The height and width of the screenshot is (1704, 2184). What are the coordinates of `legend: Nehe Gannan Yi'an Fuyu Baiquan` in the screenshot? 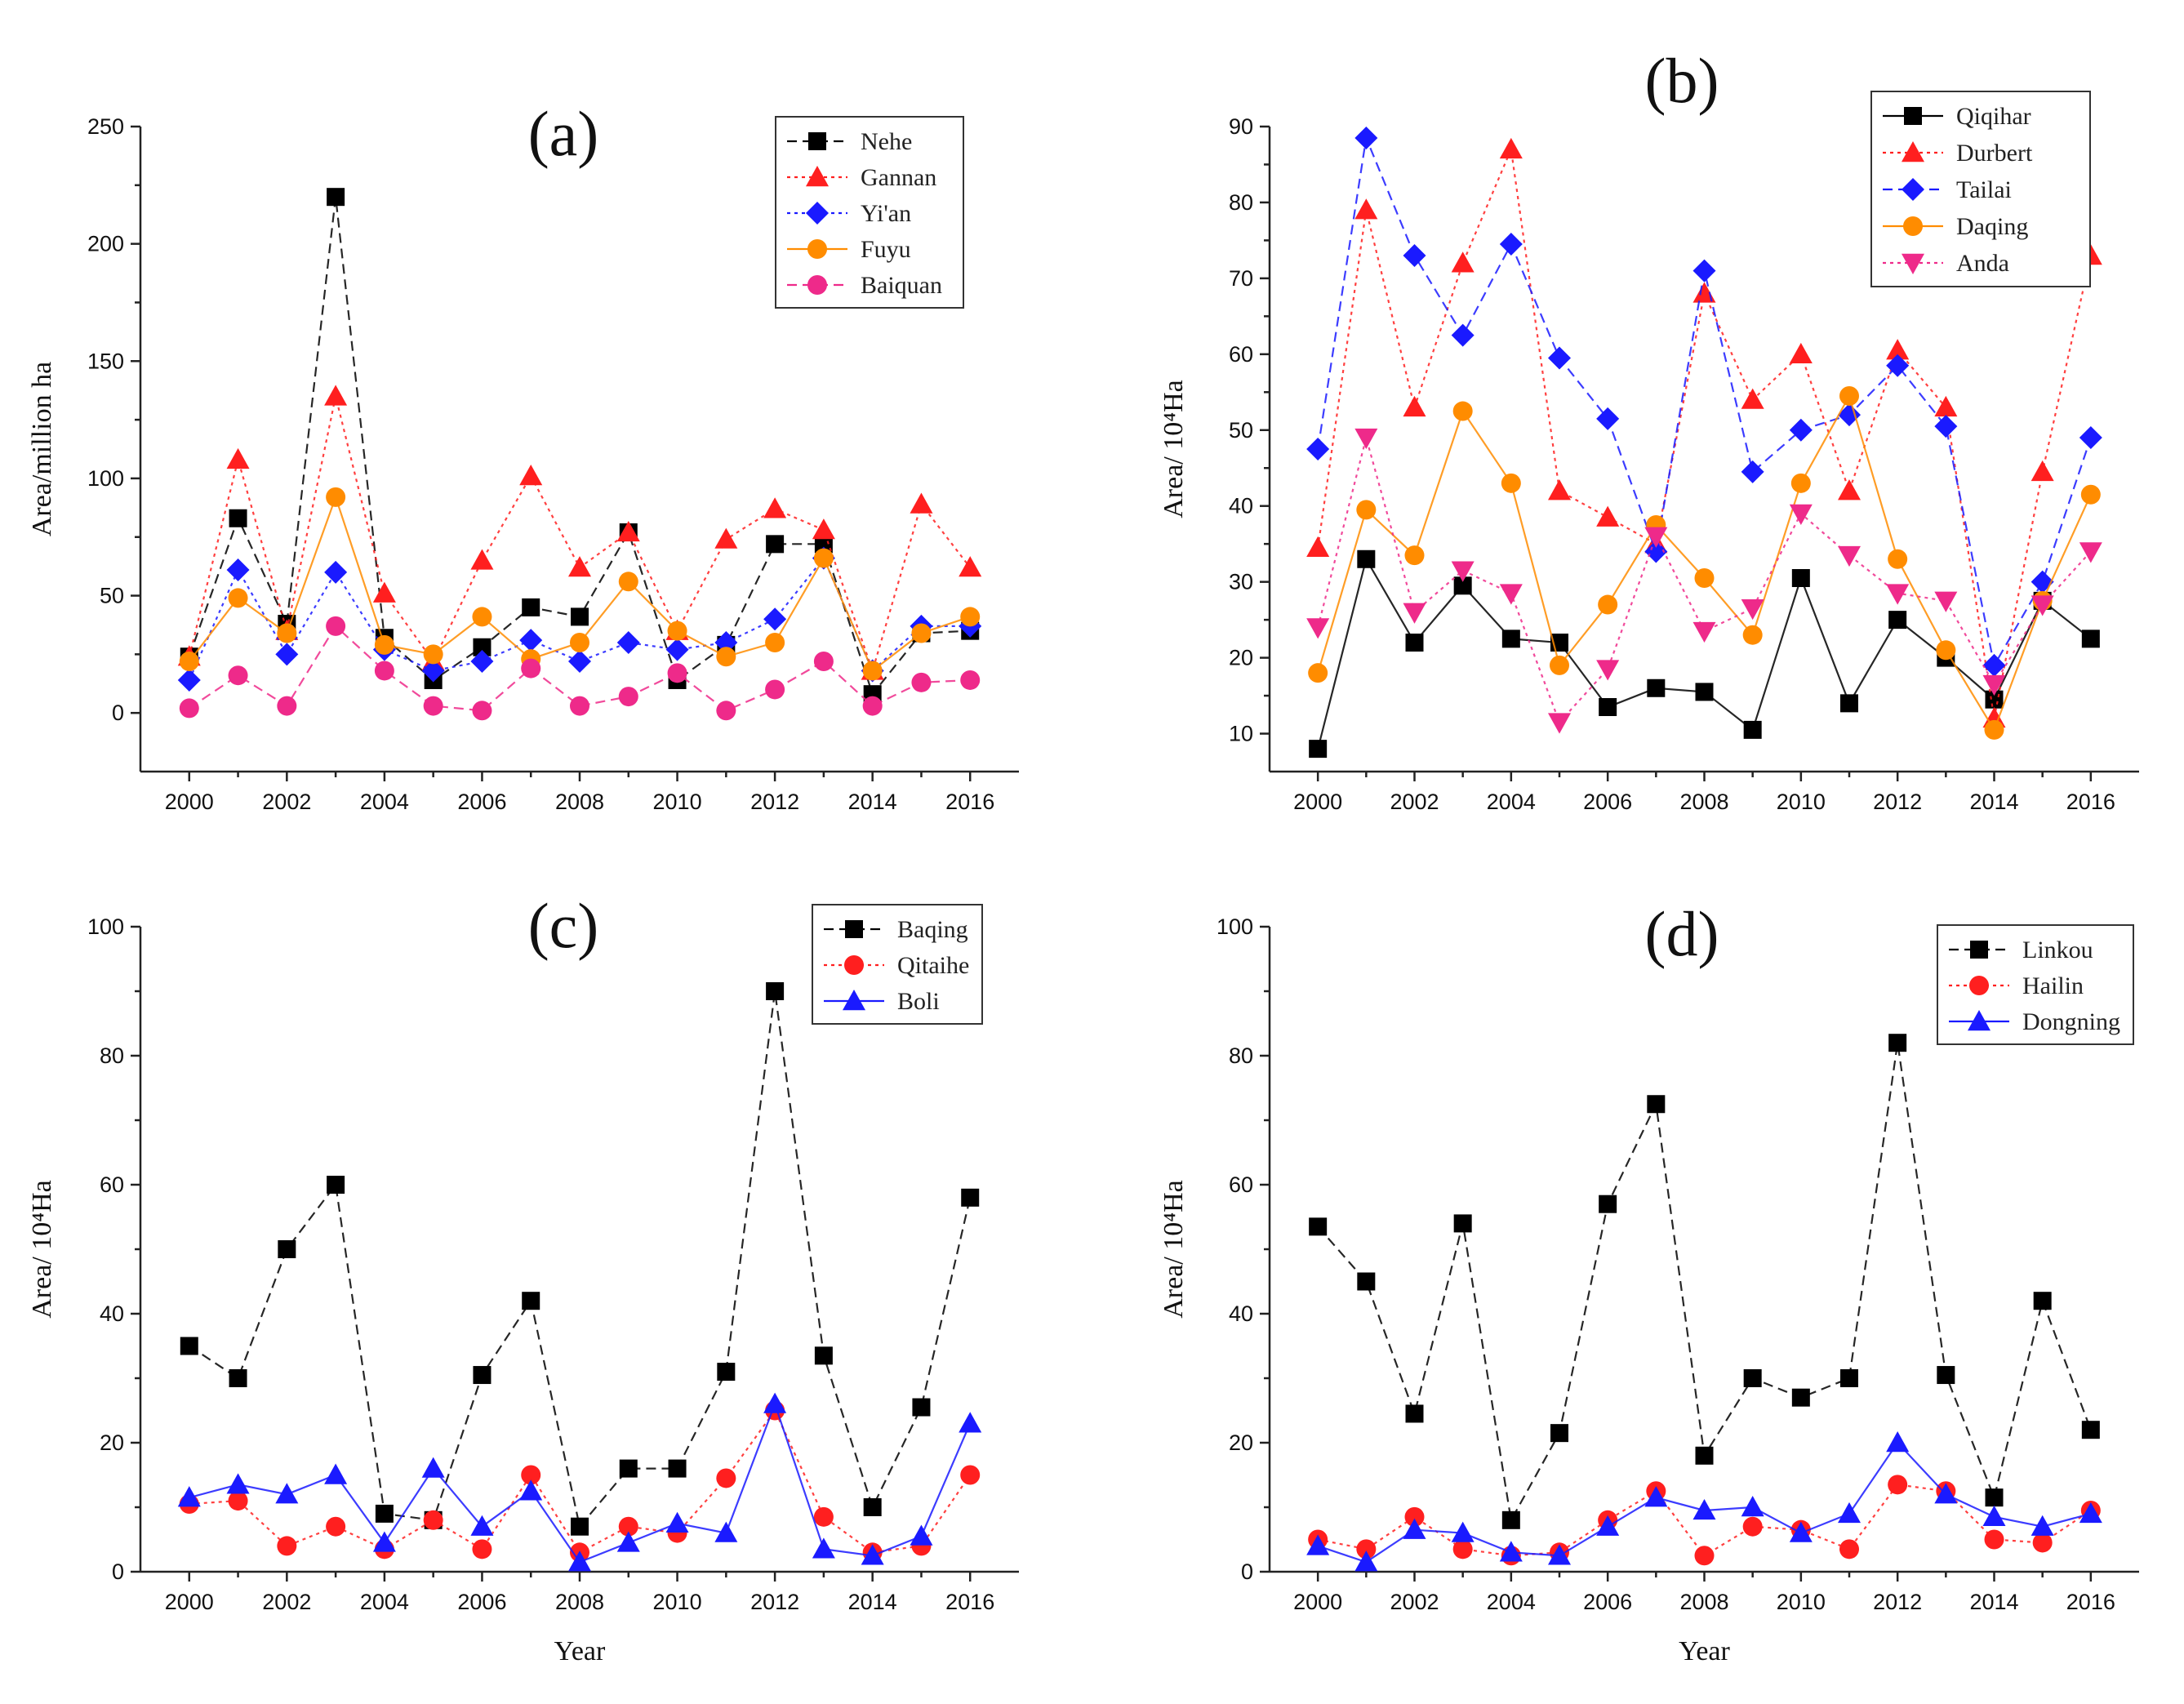 It's located at (870, 212).